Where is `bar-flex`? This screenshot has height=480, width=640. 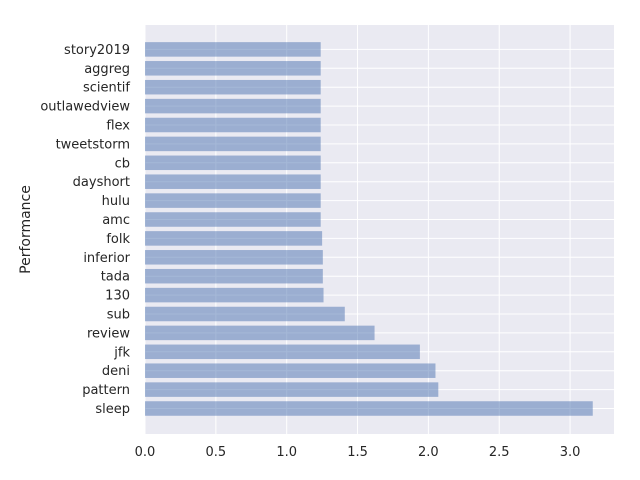
bar-flex is located at coordinates (233, 125).